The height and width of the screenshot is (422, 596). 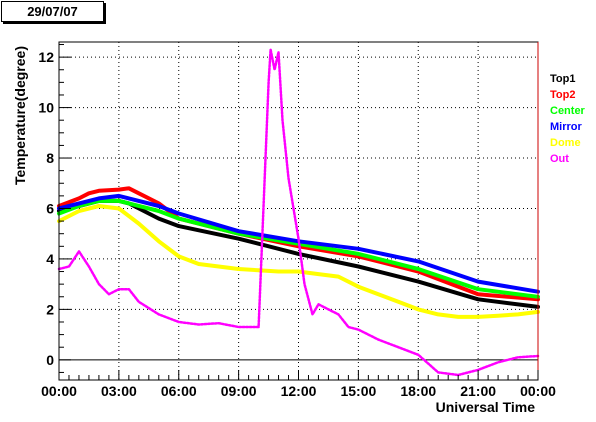 I want to click on date-label: 29/07/07, so click(x=52, y=11).